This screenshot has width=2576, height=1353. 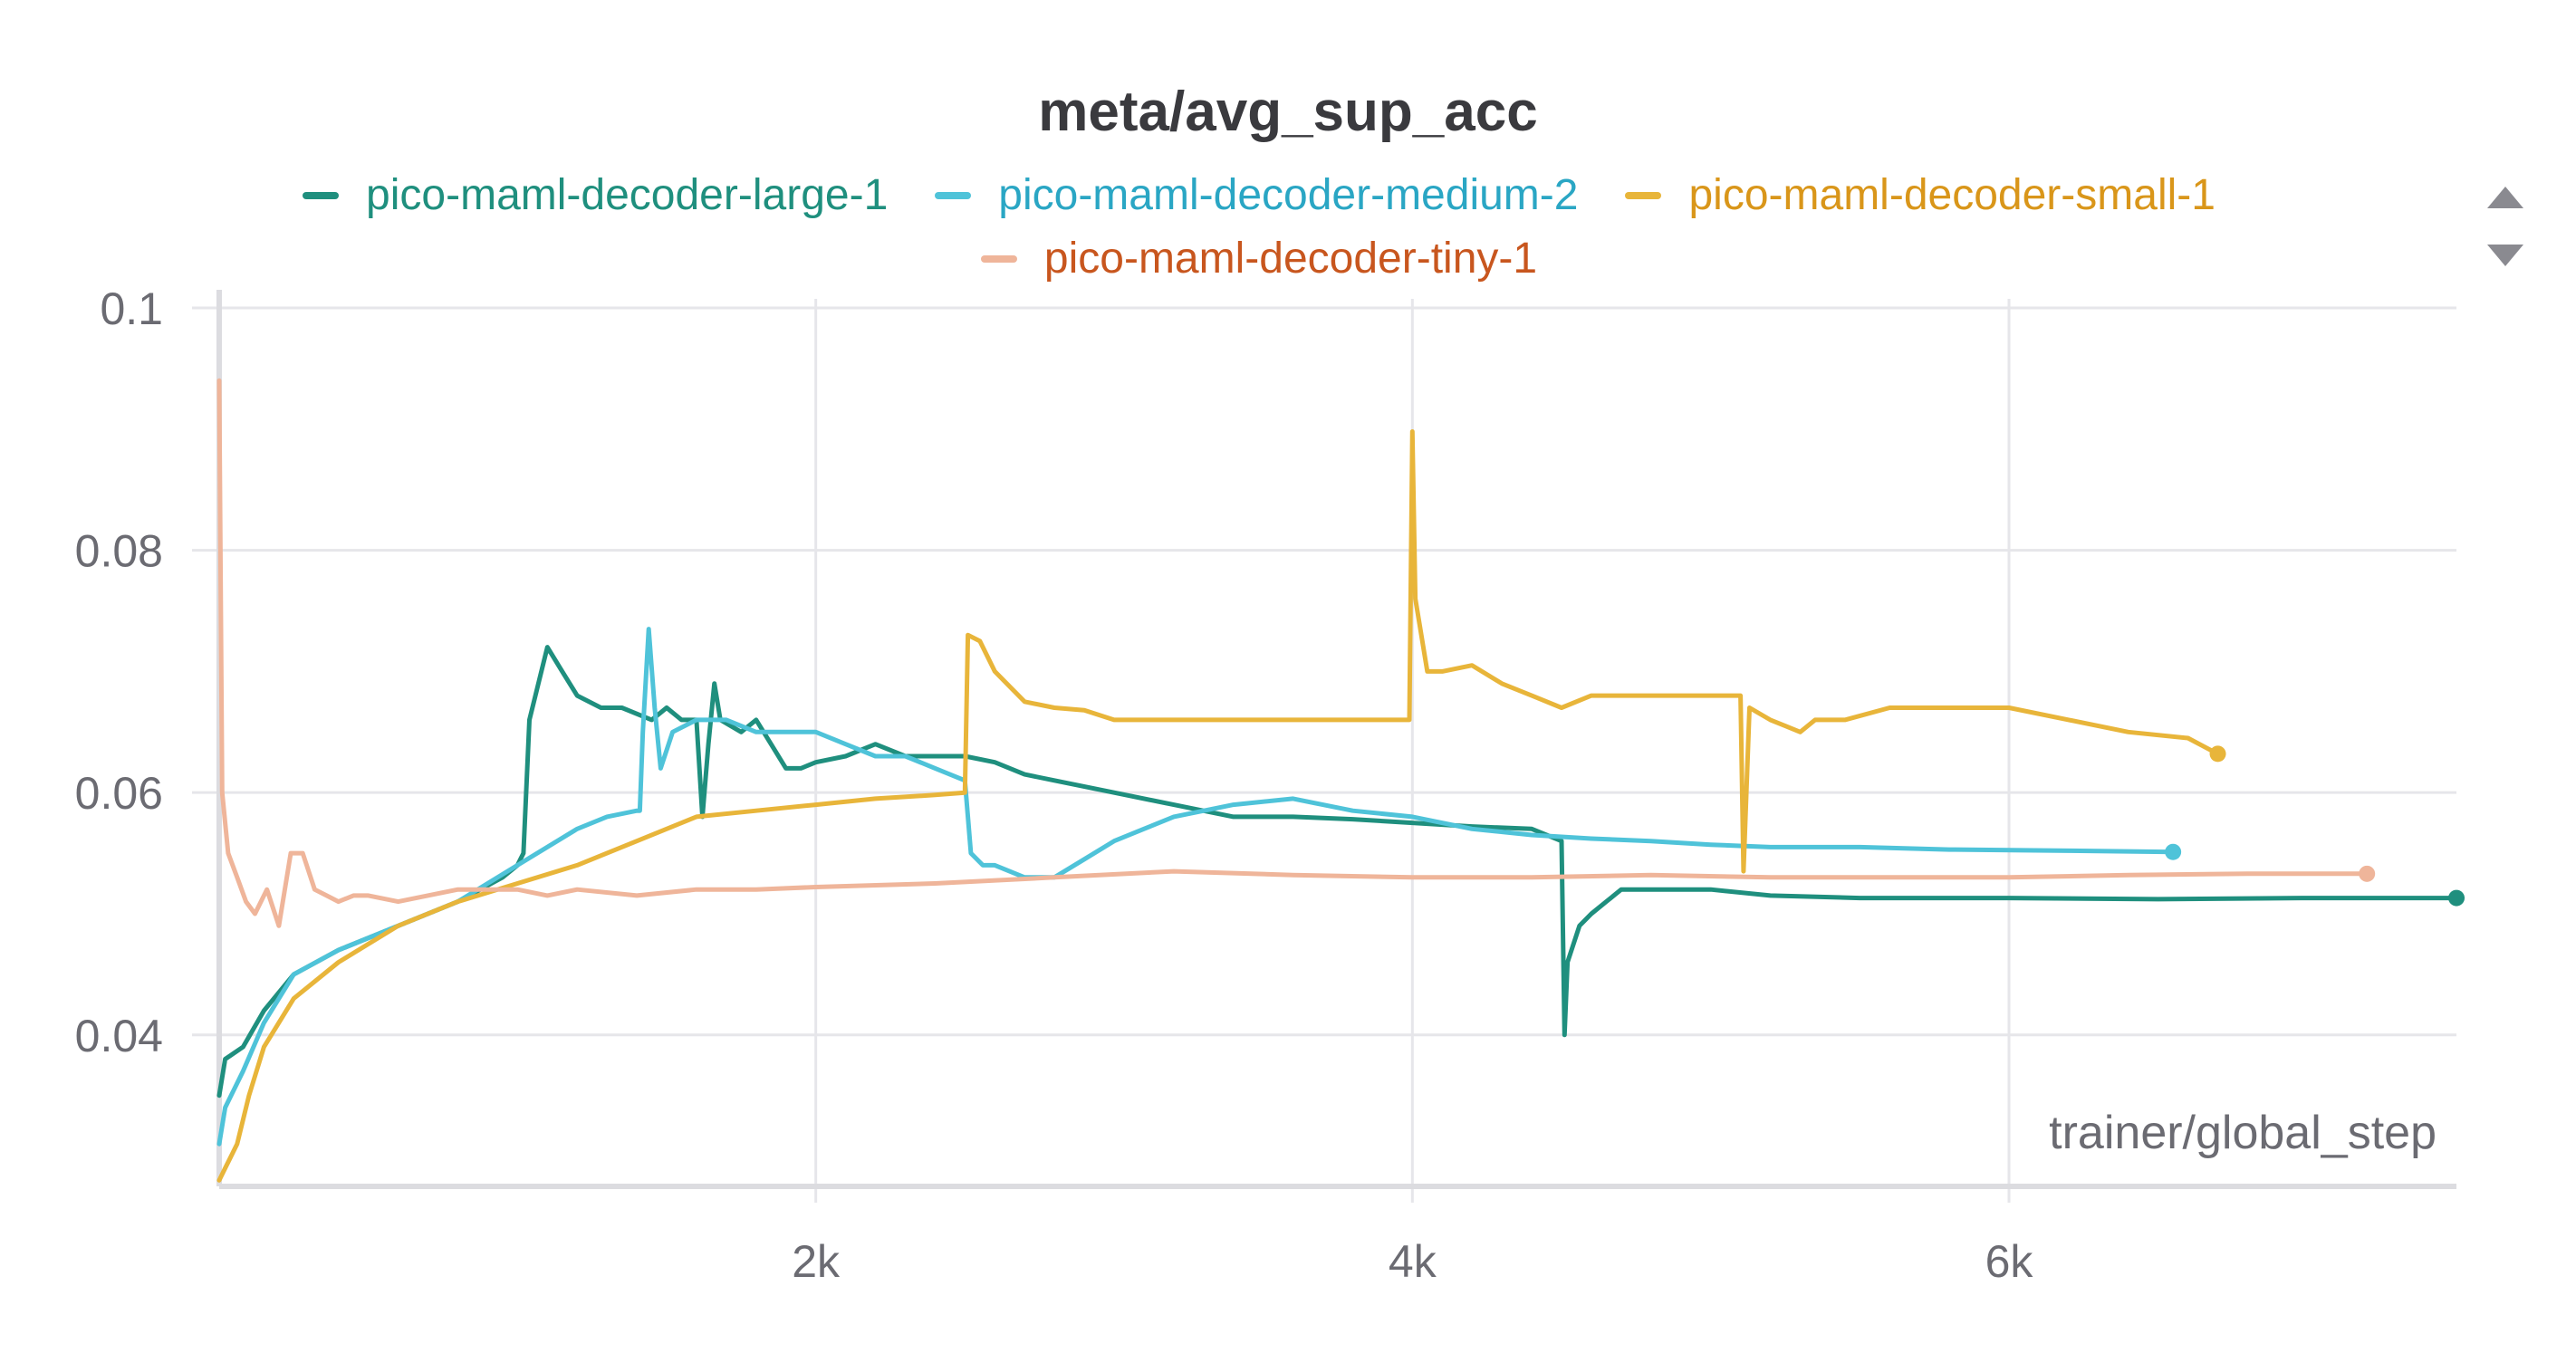 I want to click on legend-item: pico-maml-decoder-small-1, so click(x=1920, y=196).